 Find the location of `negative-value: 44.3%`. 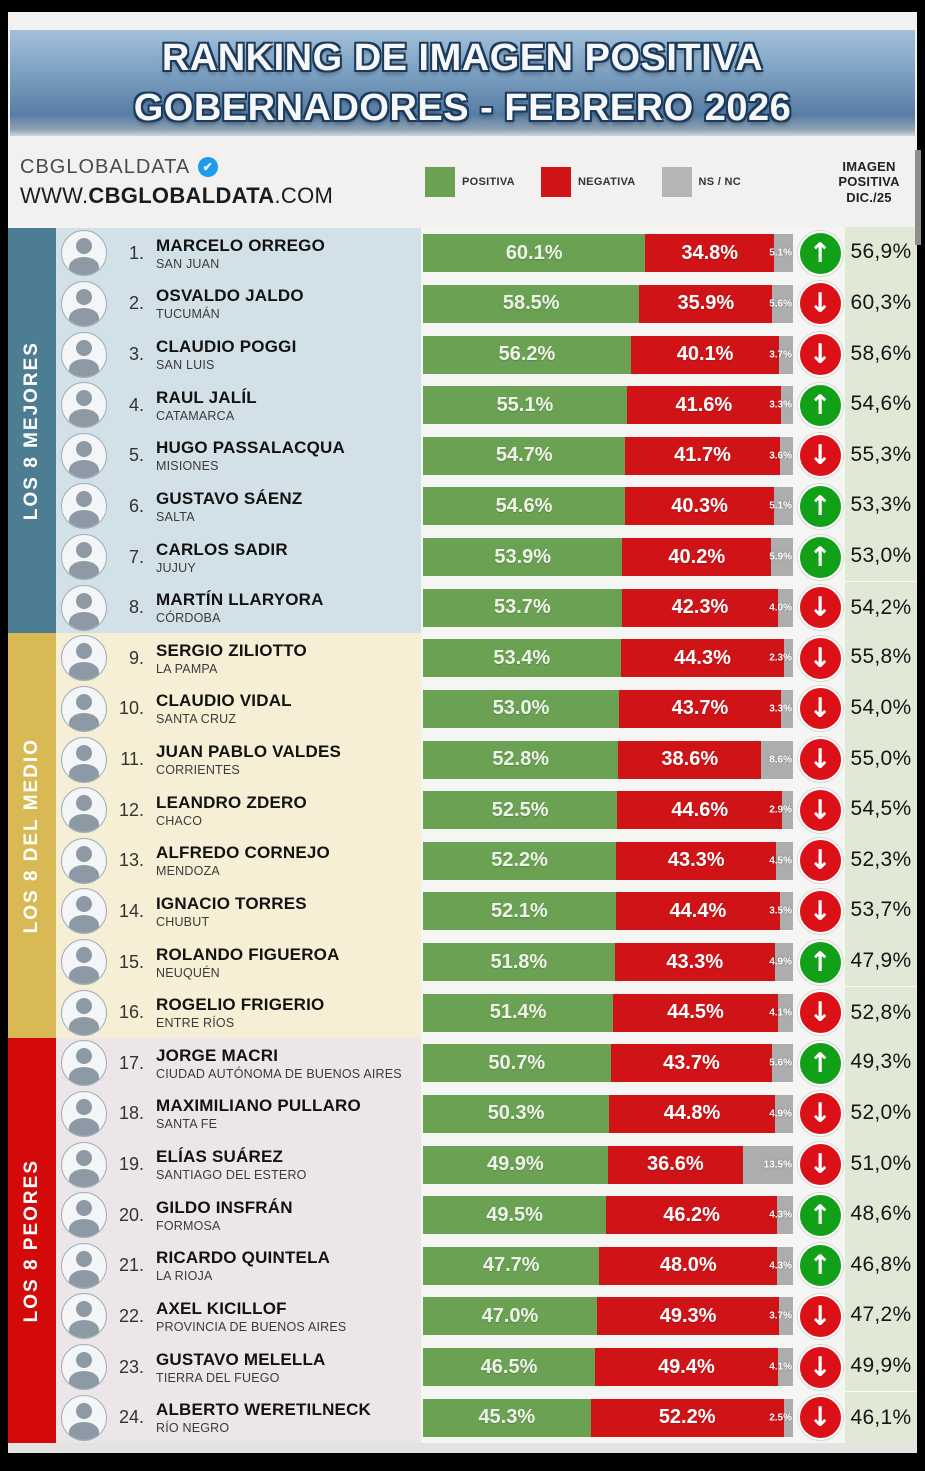

negative-value: 44.3% is located at coordinates (702, 657).